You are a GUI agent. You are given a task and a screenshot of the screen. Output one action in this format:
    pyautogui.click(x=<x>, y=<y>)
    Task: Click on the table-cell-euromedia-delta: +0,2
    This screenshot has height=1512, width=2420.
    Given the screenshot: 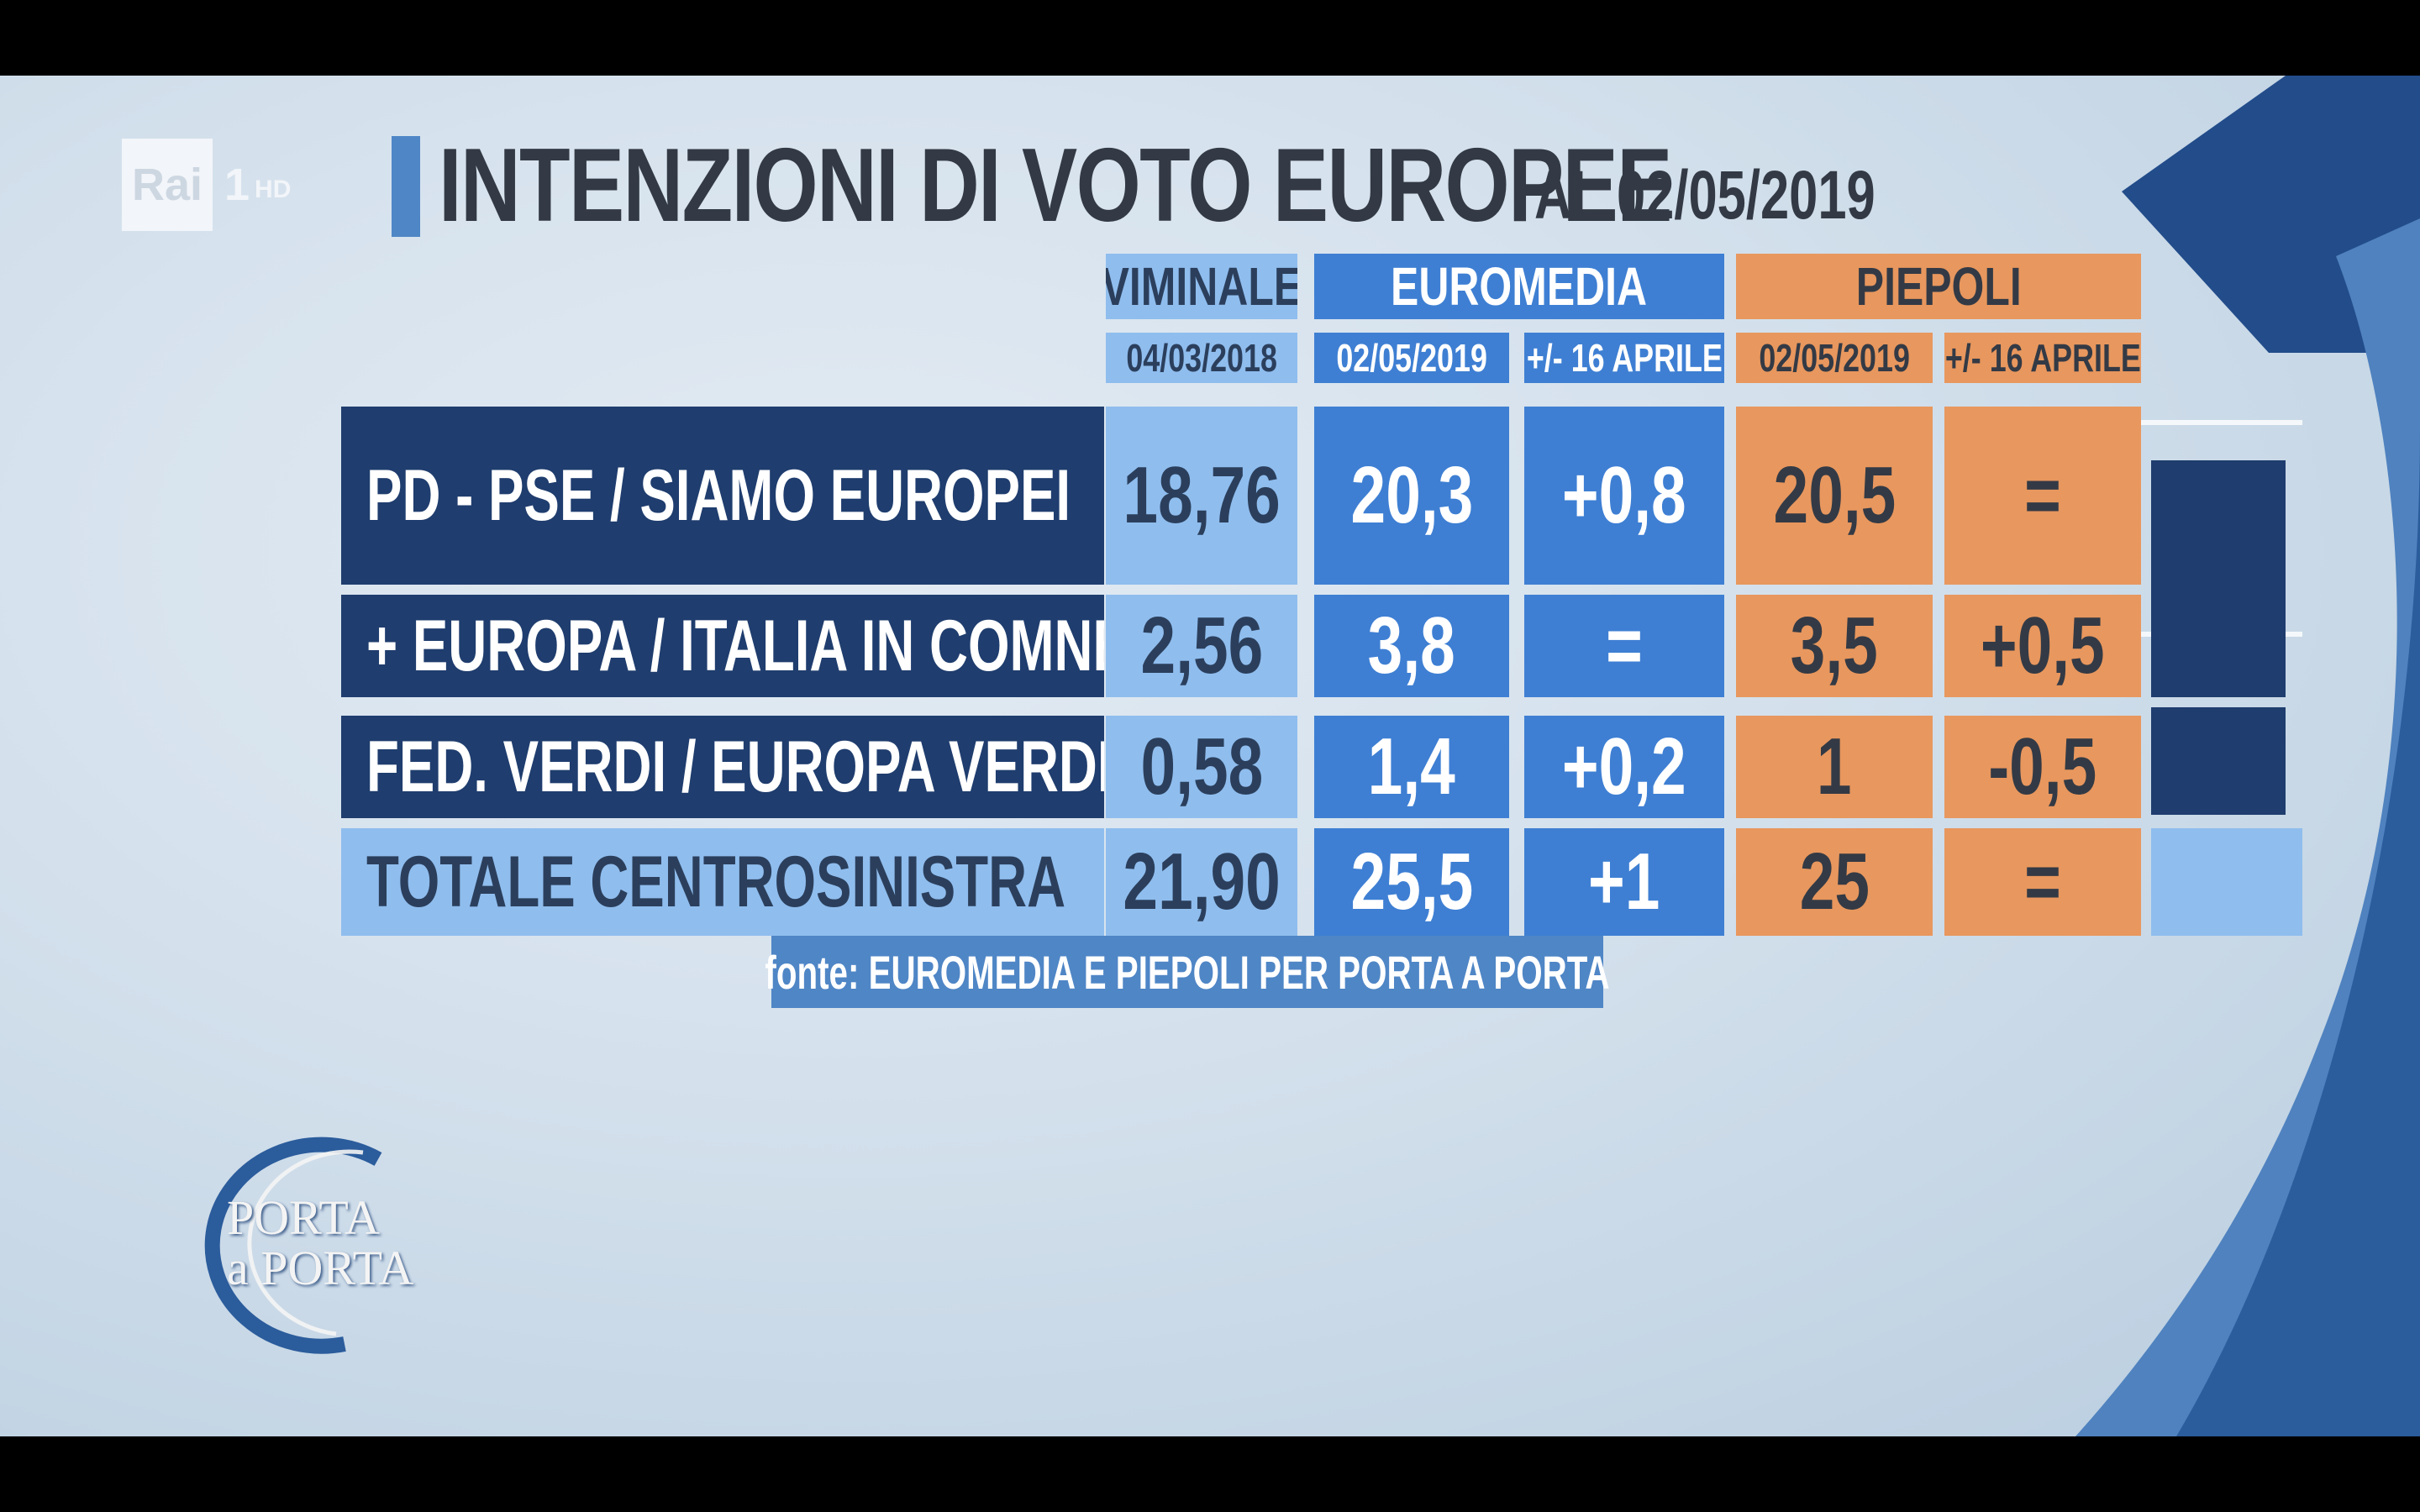 What is the action you would take?
    pyautogui.click(x=1624, y=767)
    